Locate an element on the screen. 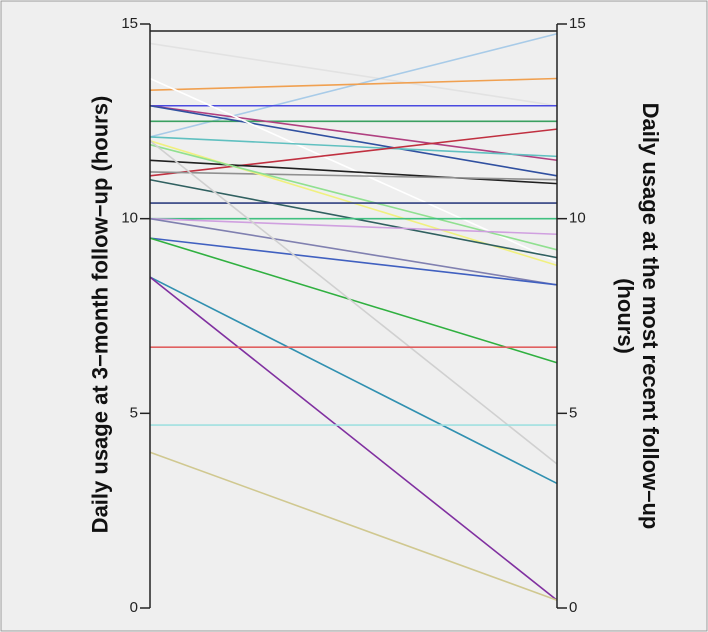  y2-tick-label: 5 is located at coordinates (573, 412).